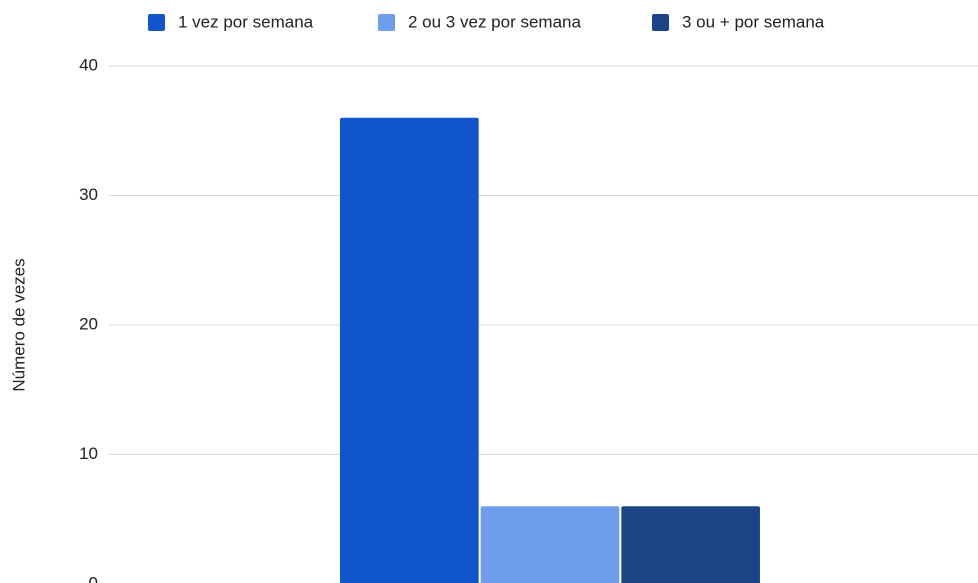 This screenshot has height=583, width=978. I want to click on legend-label: 2 ou 3 vez por semana, so click(494, 21).